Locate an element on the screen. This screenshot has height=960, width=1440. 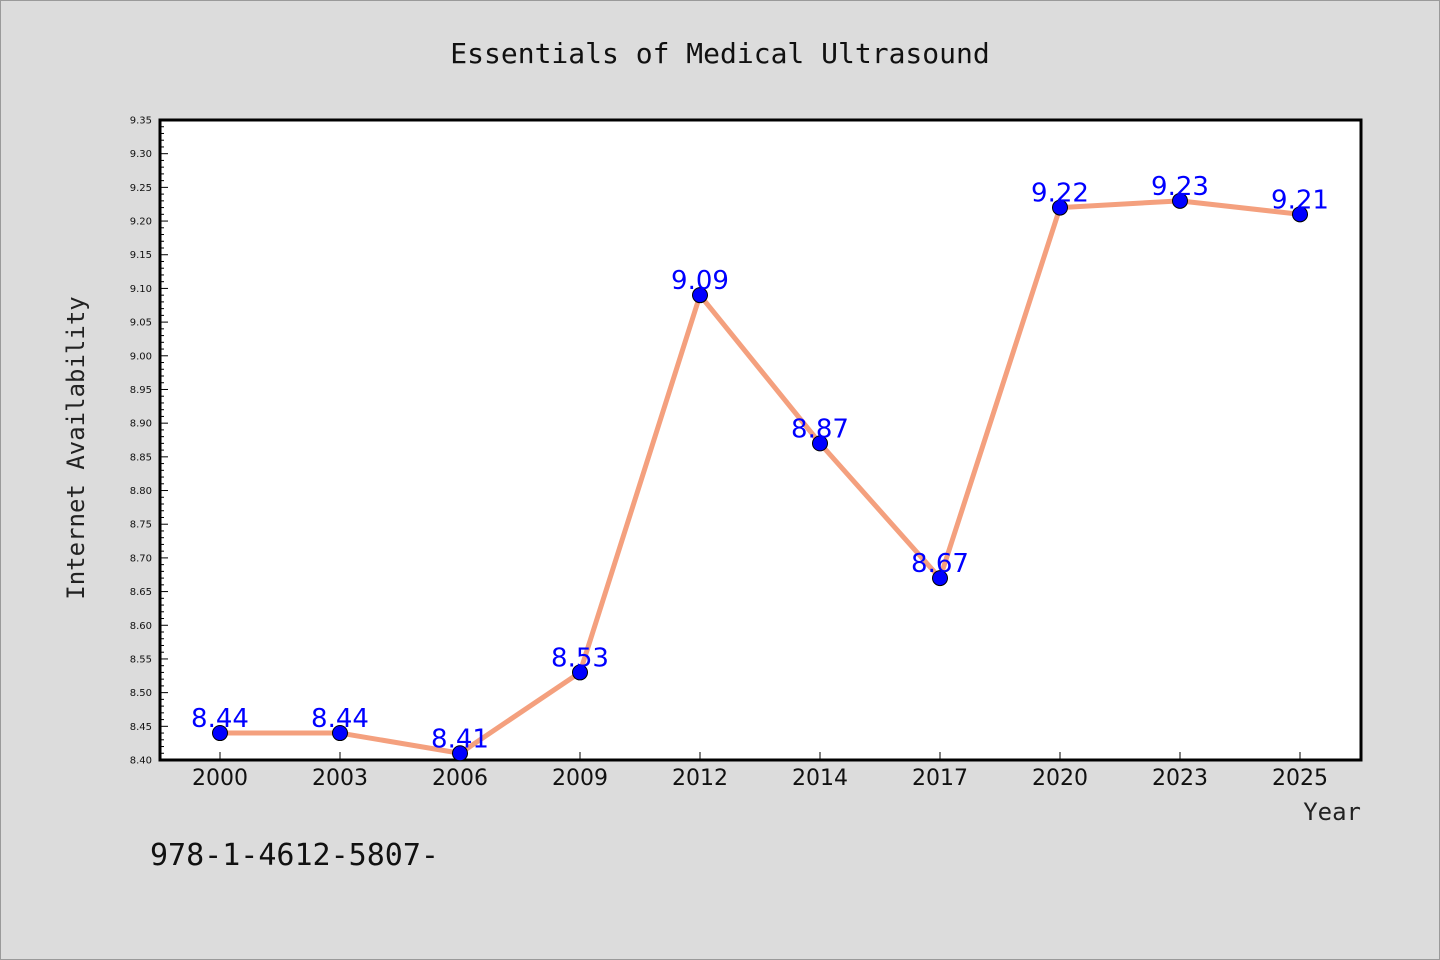
data-label: 9.09 is located at coordinates (700, 281).